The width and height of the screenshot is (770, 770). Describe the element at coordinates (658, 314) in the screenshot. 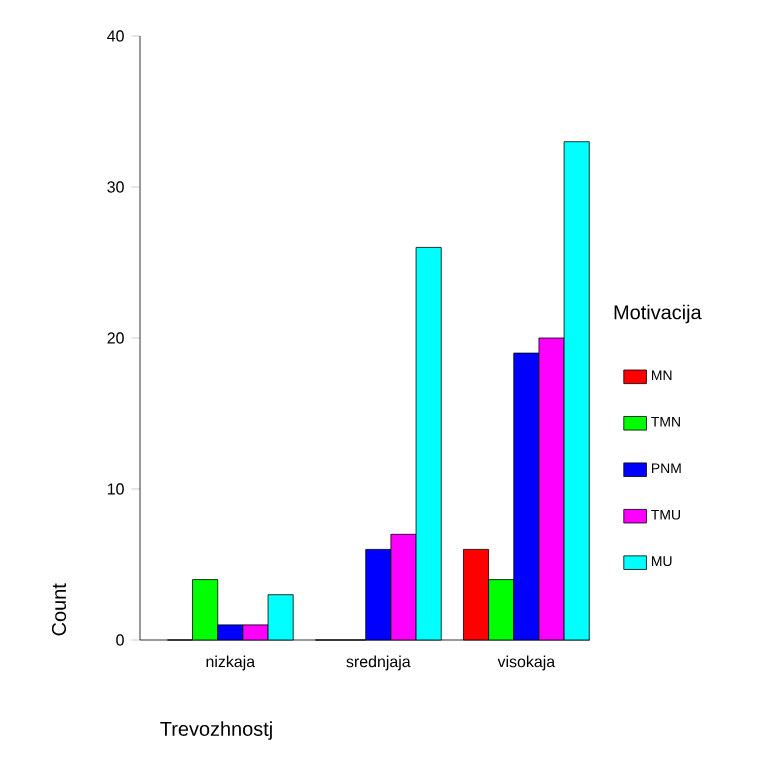

I see `legend-title: Motivacija` at that location.